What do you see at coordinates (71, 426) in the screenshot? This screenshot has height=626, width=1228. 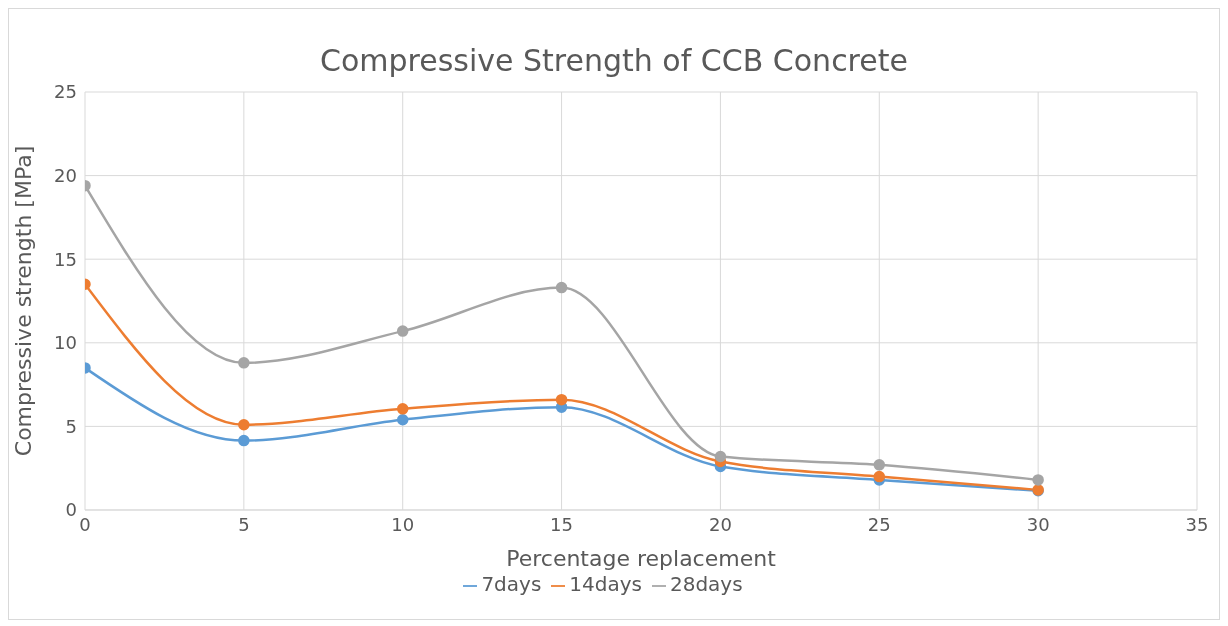 I see `y-tick-label: 5` at bounding box center [71, 426].